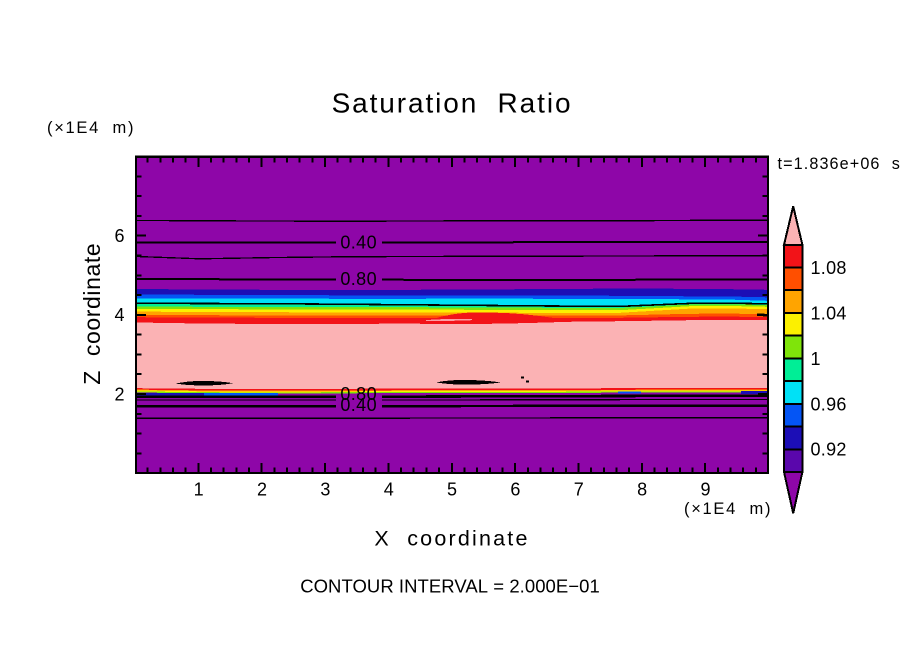 Image resolution: width=904 pixels, height=654 pixels. I want to click on svg-text: 9, so click(705, 489).